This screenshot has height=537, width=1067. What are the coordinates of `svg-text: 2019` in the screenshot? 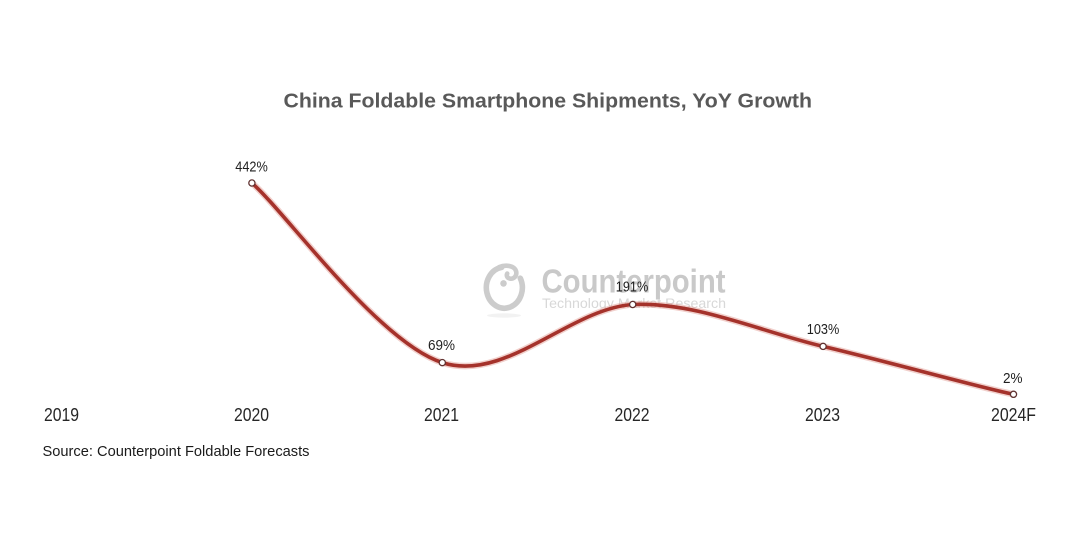 It's located at (61, 415).